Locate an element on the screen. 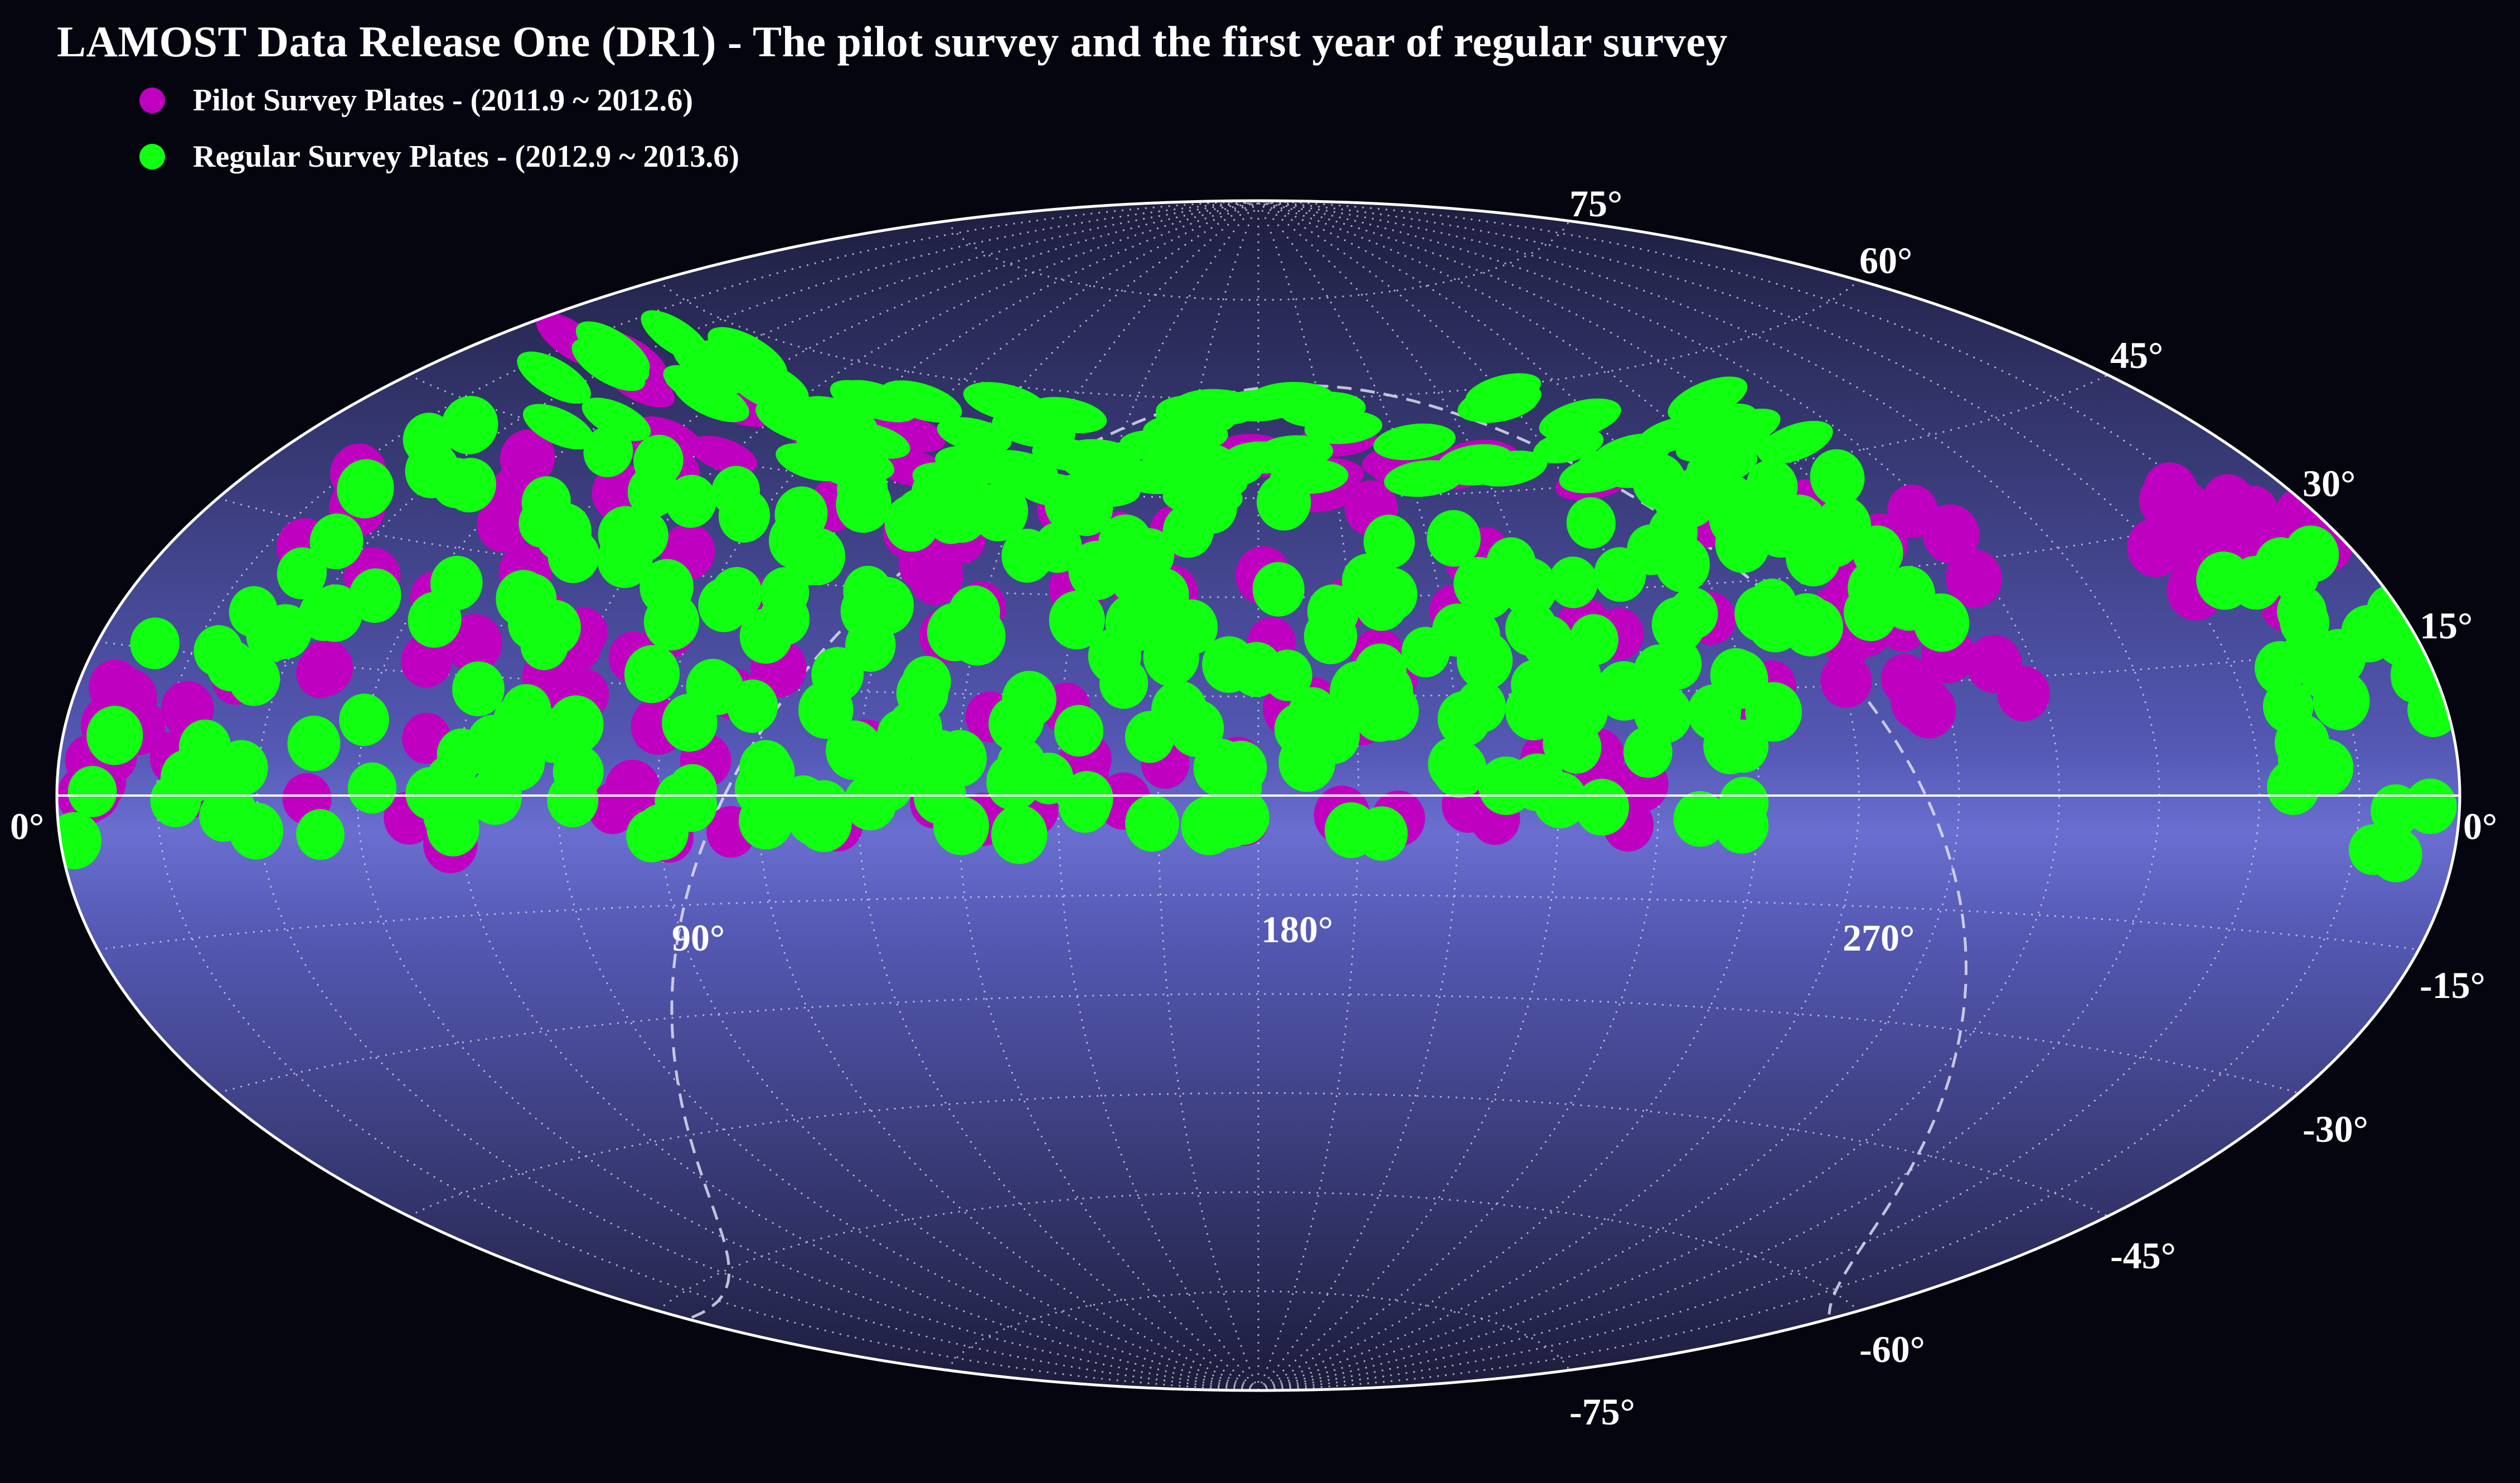 The height and width of the screenshot is (1483, 2520). lat-label-30: 30° is located at coordinates (2329, 483).